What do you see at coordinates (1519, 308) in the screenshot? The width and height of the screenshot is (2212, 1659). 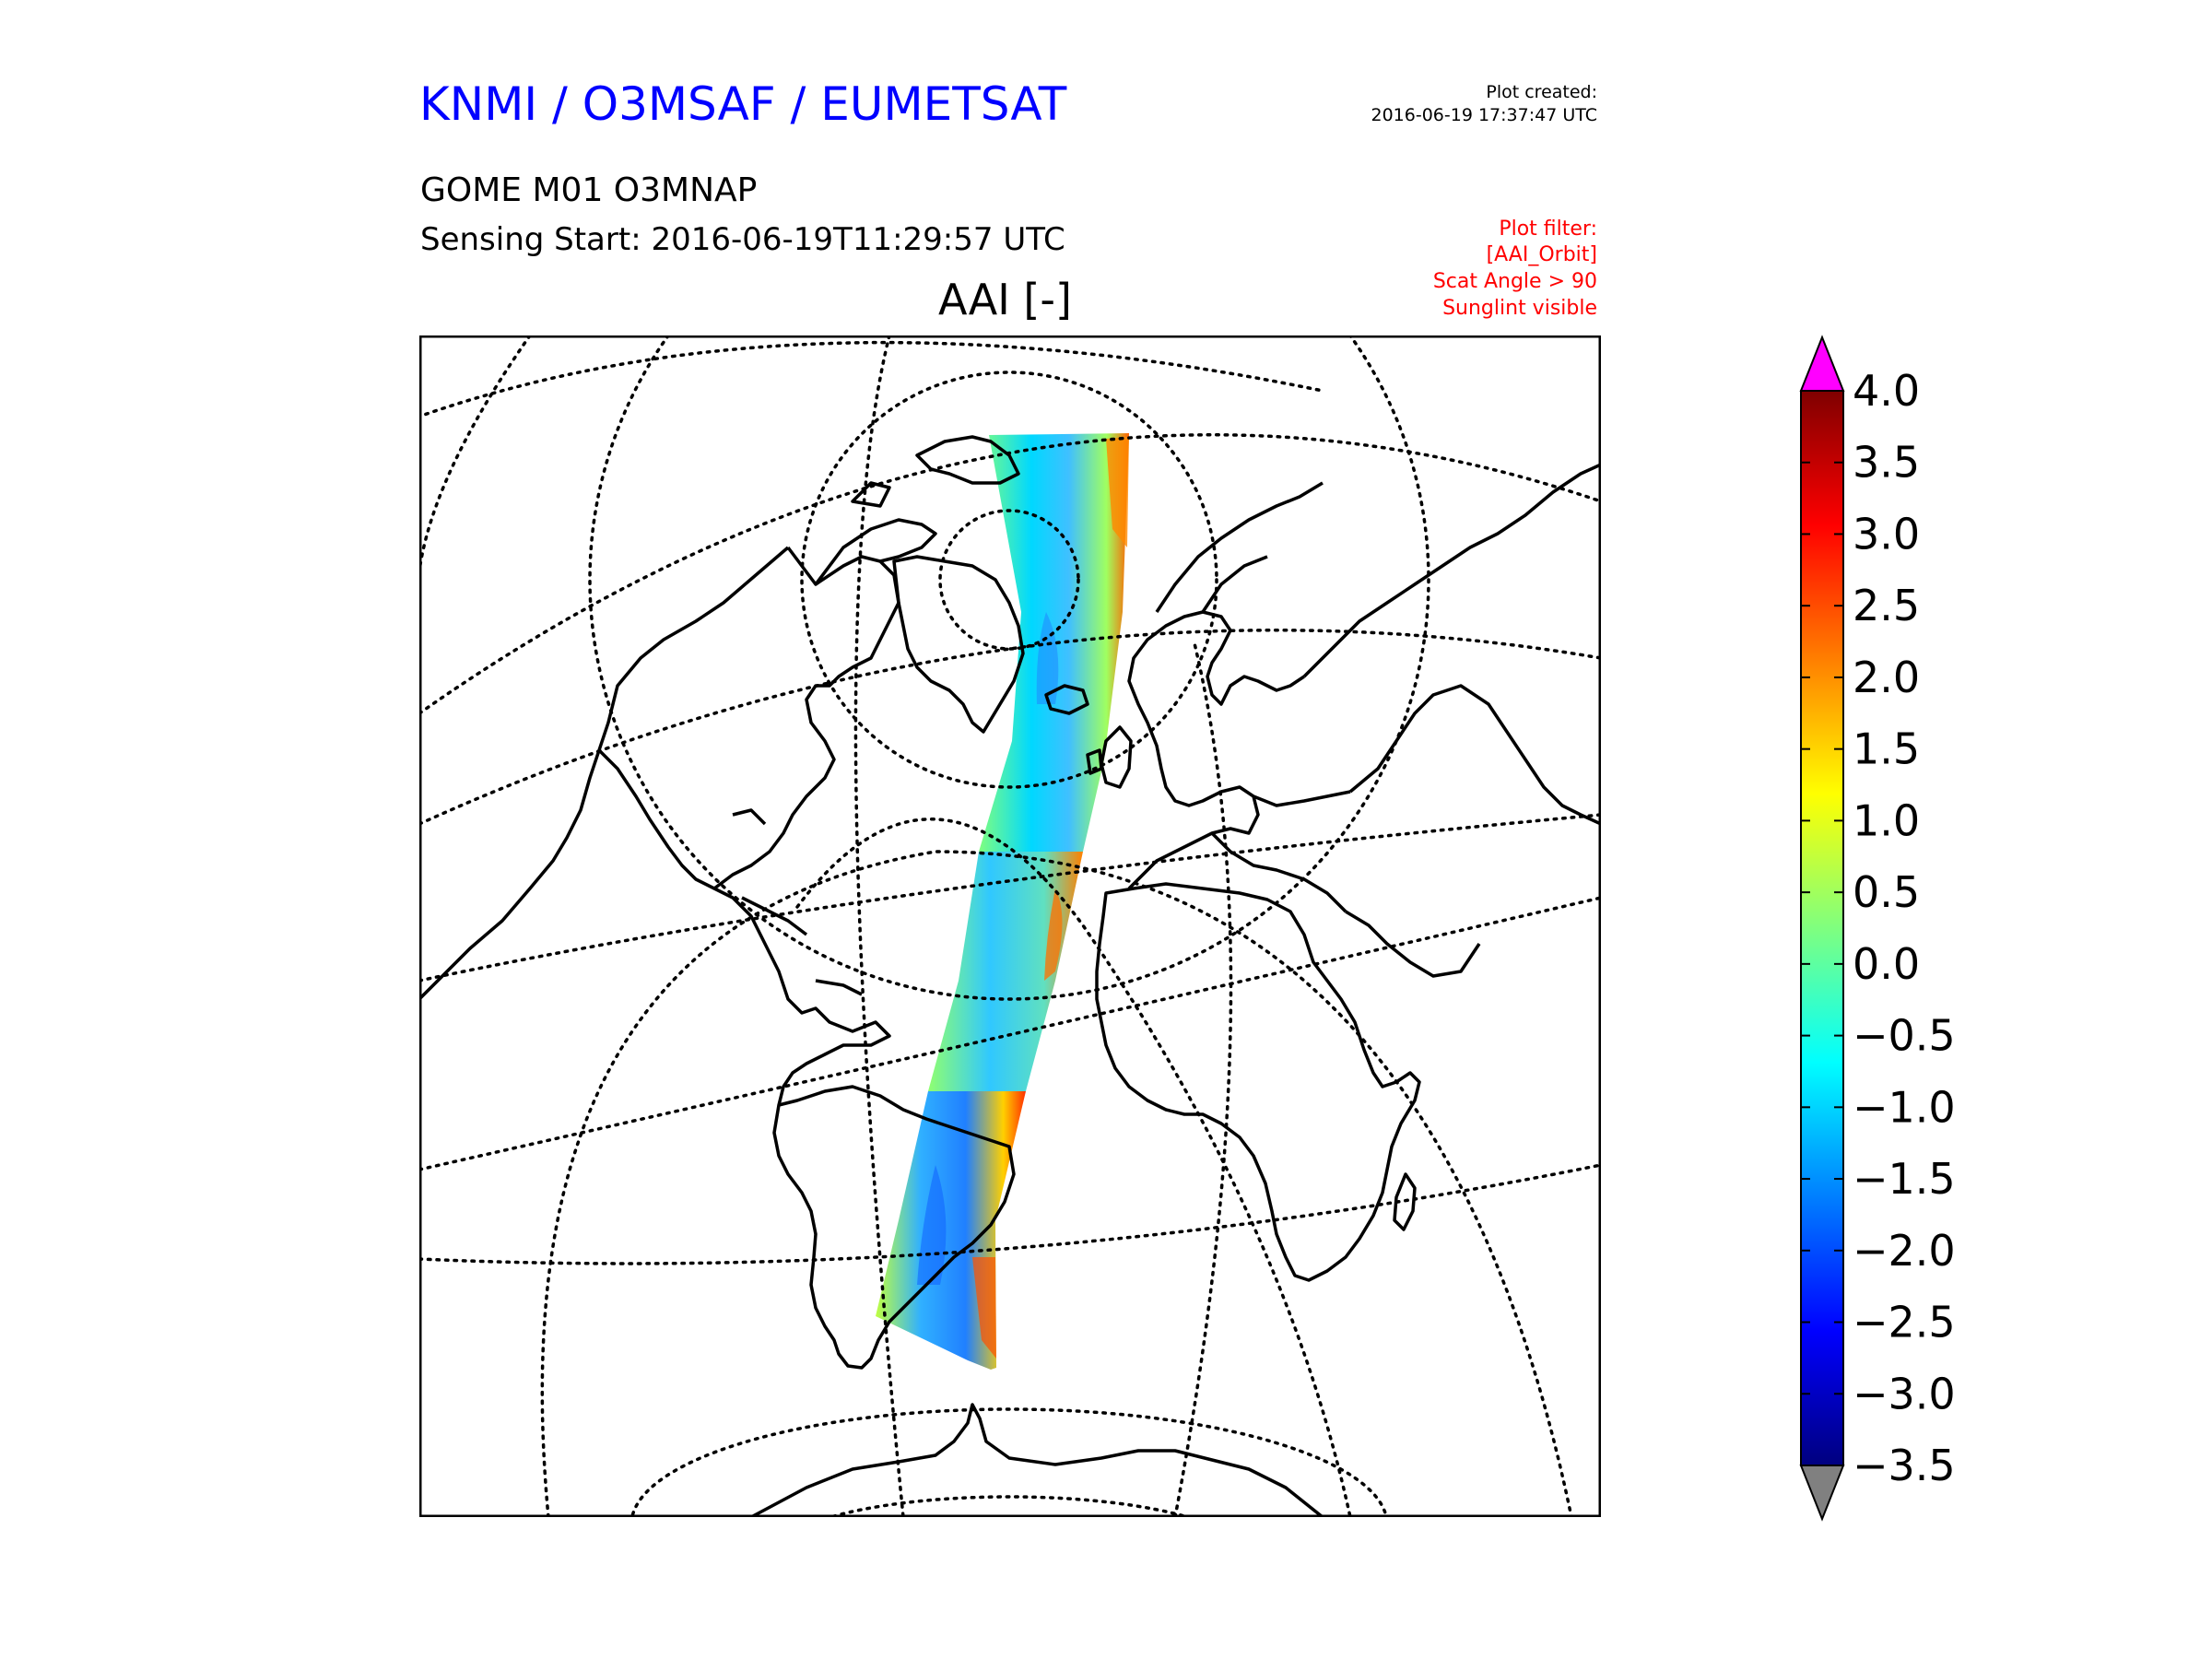 I see `plot-filter-line: Sunglint visible` at bounding box center [1519, 308].